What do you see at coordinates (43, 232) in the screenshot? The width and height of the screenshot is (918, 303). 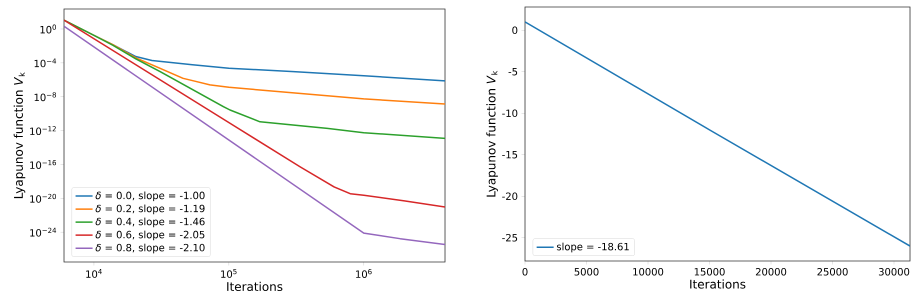 I see `y-tick-label: 10$^{−24}$` at bounding box center [43, 232].